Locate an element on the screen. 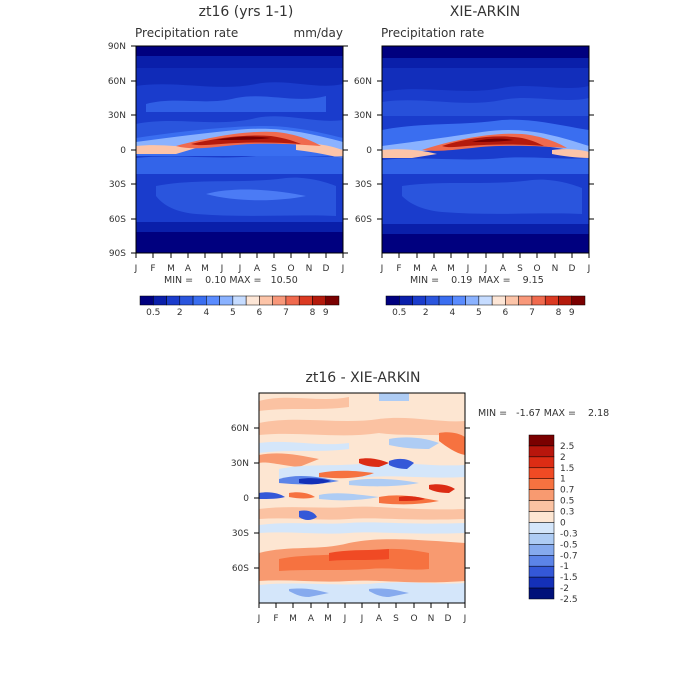 This screenshot has width=700, height=700. colorbar-label: 2 is located at coordinates (426, 313).